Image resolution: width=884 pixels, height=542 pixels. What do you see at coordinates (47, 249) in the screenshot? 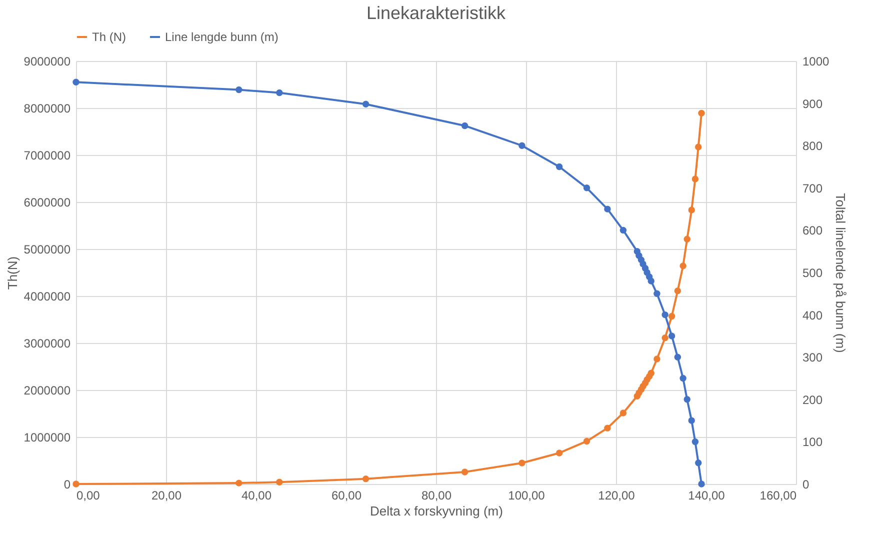
I see `y-tick-label: 5000000` at bounding box center [47, 249].